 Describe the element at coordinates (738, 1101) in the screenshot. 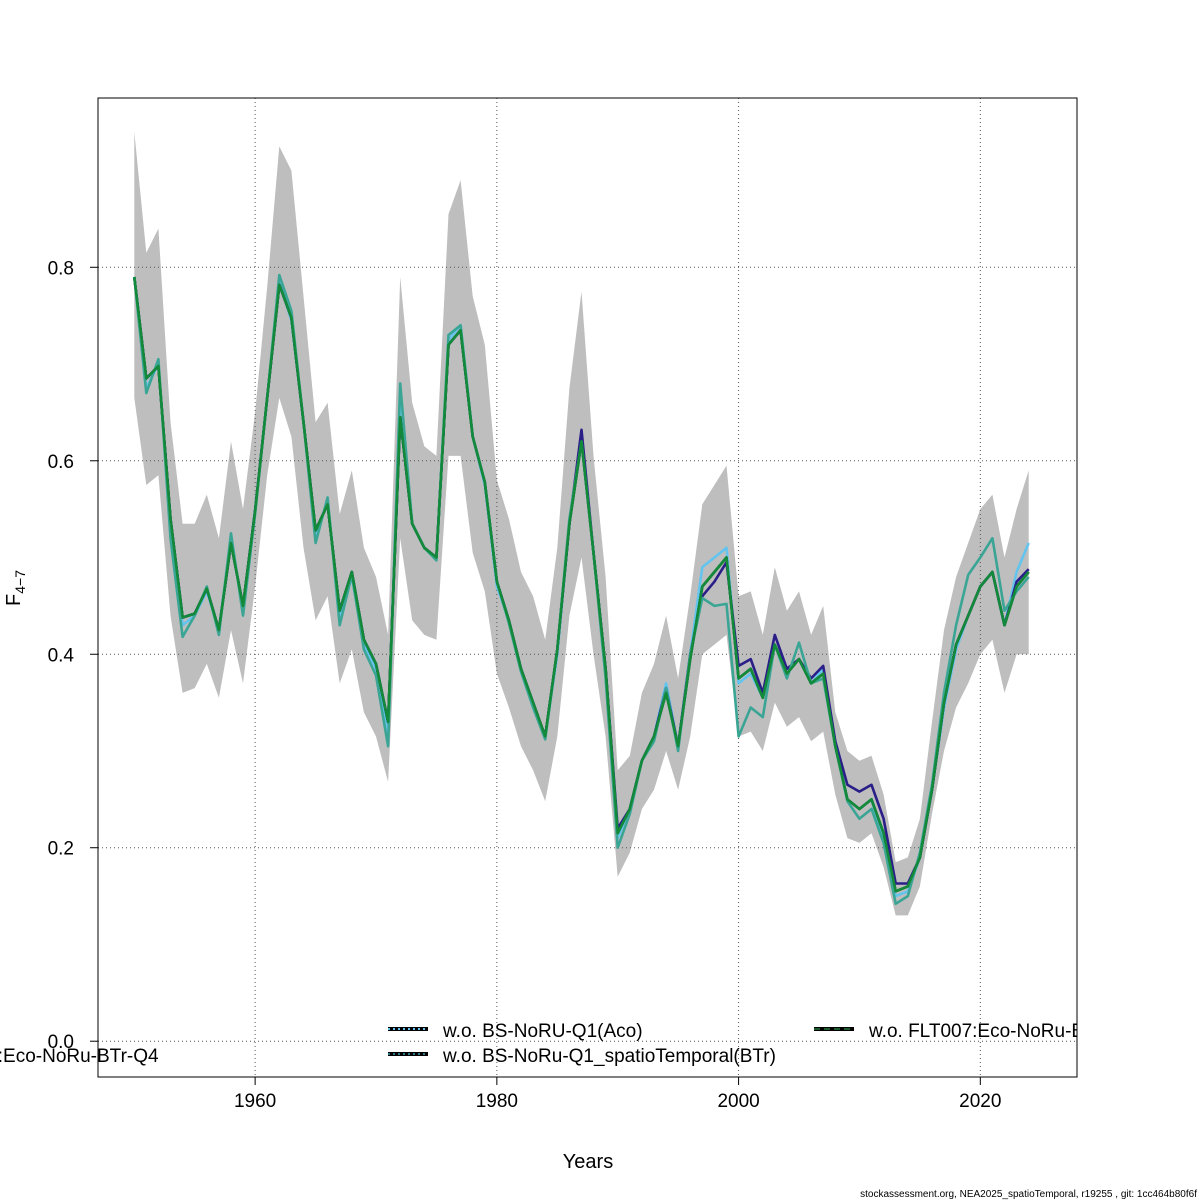

I see `x-tick-label: 2000` at that location.